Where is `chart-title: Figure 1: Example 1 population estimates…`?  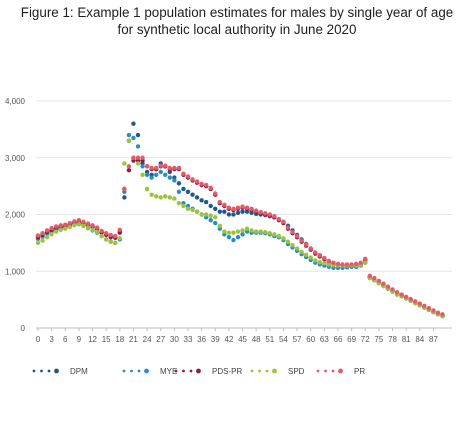
chart-title: Figure 1: Example 1 population estimates… is located at coordinates (237, 21).